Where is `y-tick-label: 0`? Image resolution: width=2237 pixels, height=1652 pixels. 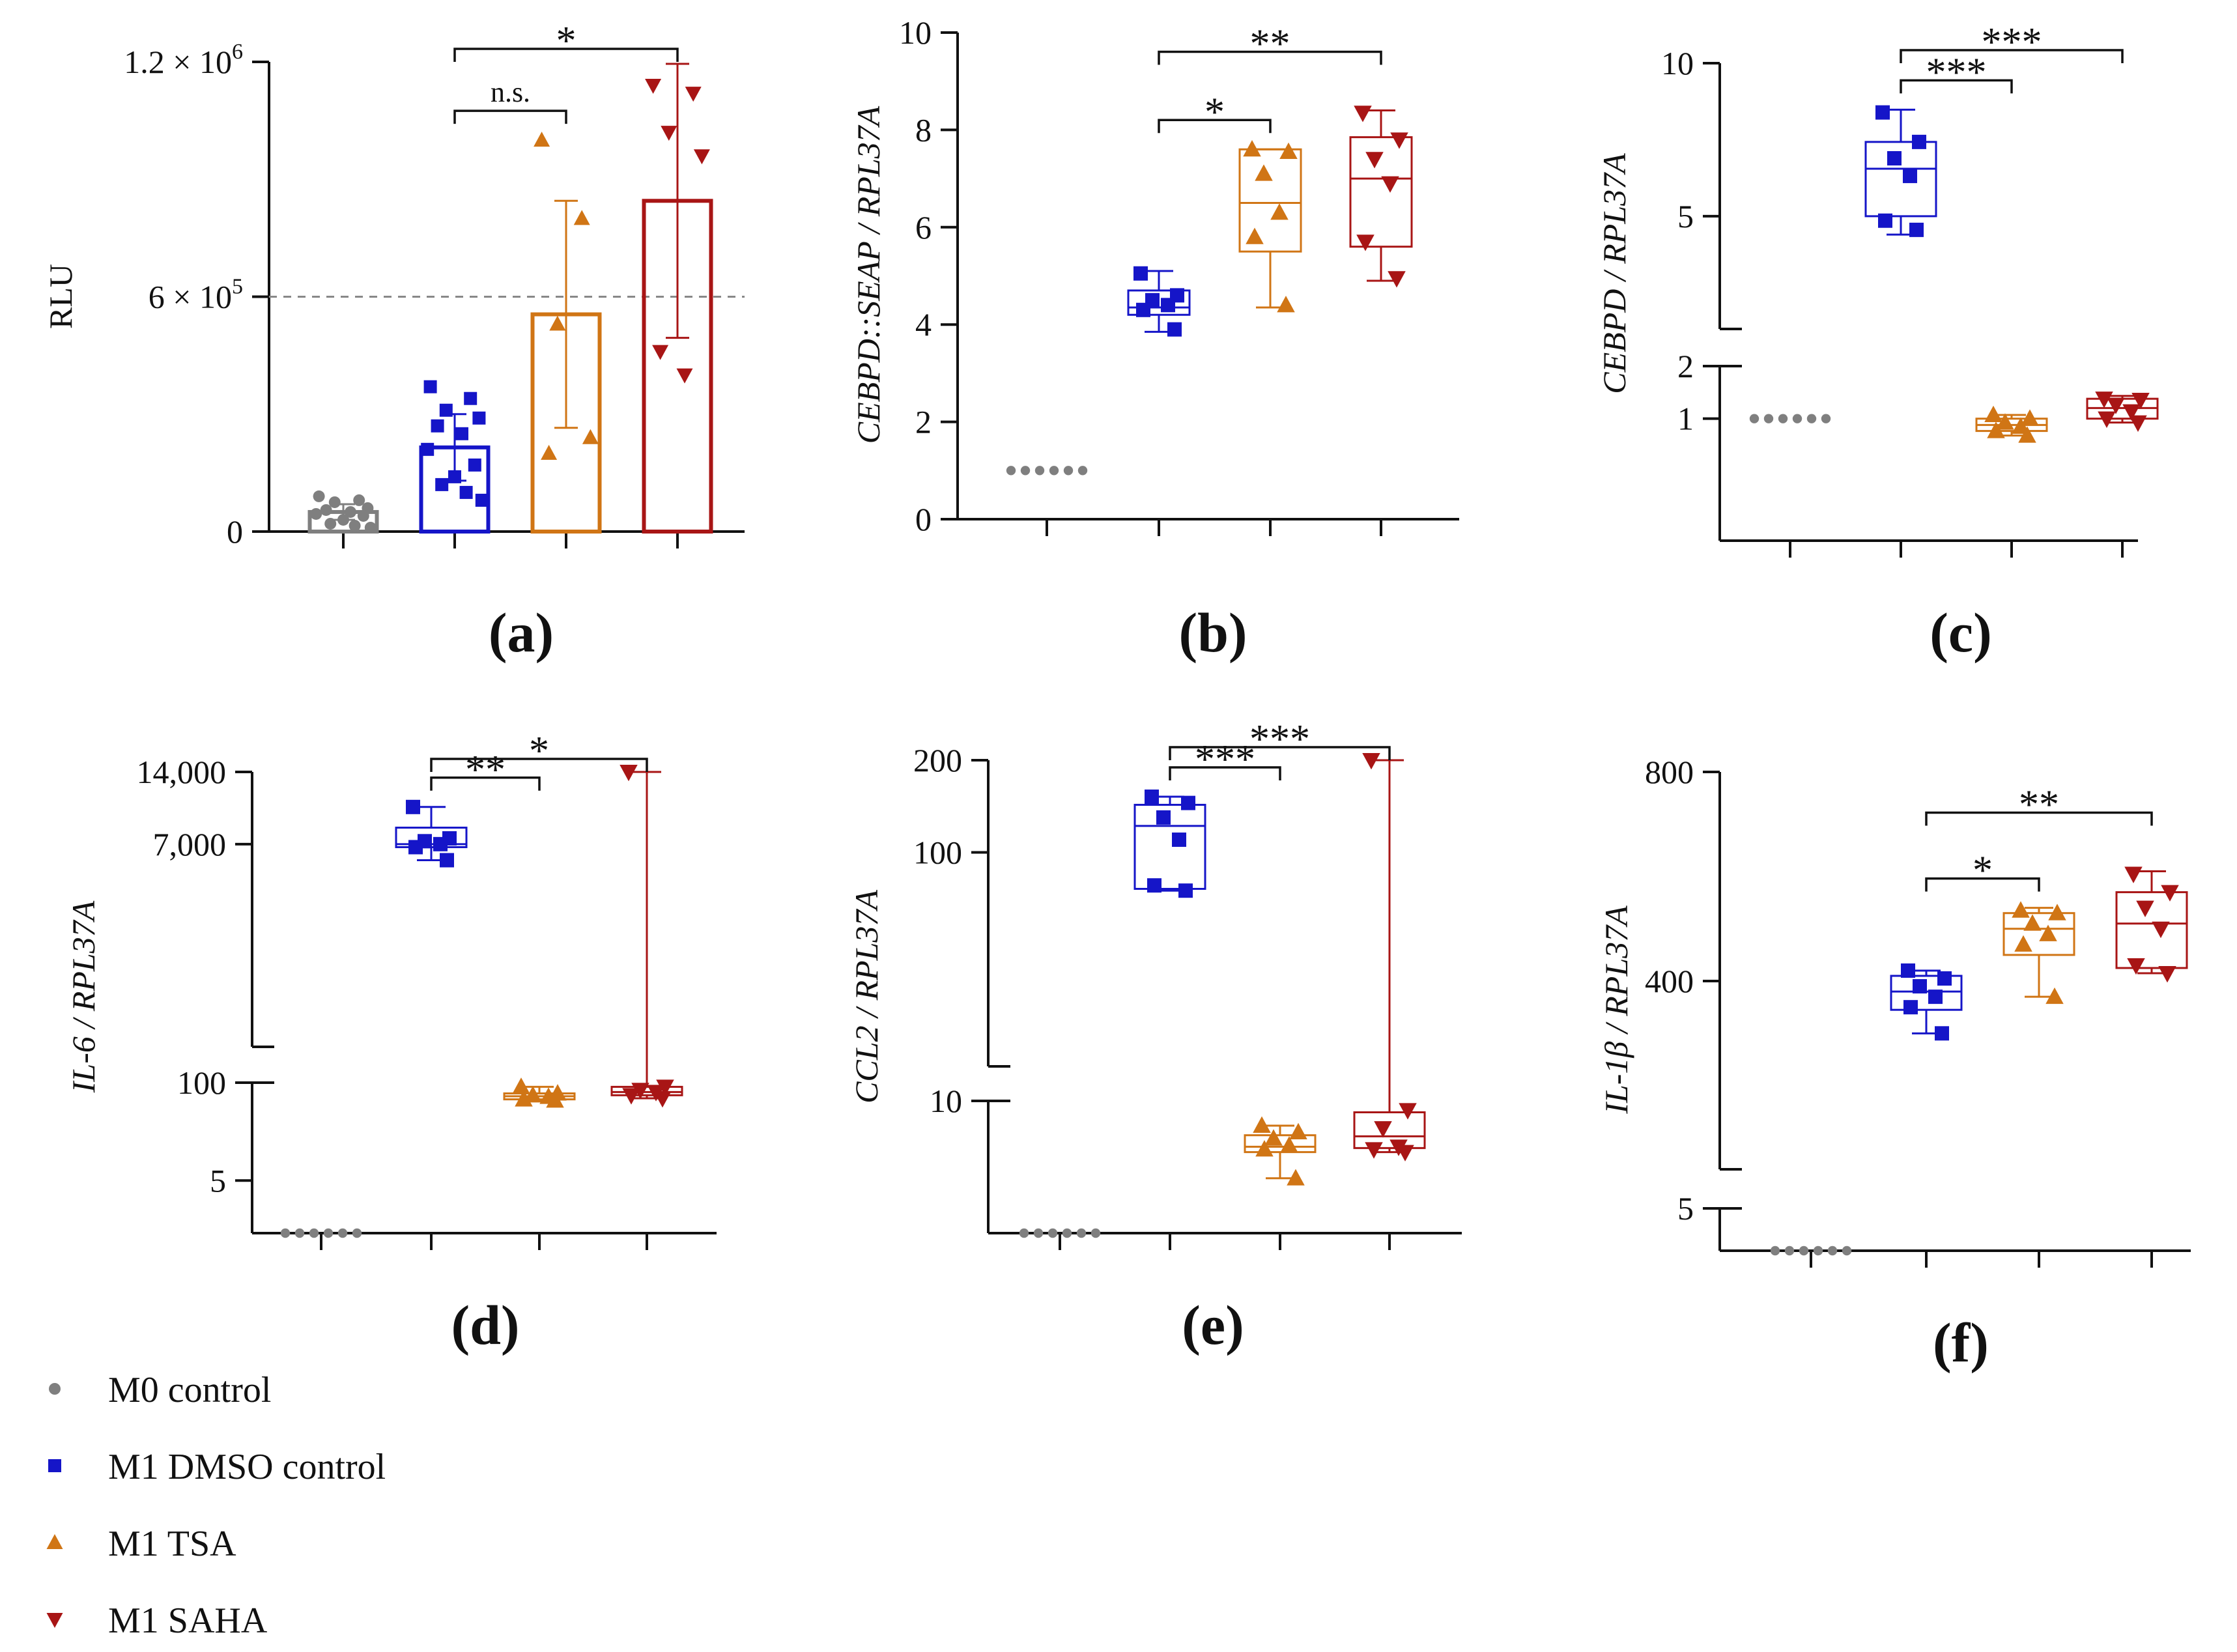
y-tick-label: 0 is located at coordinates (923, 519).